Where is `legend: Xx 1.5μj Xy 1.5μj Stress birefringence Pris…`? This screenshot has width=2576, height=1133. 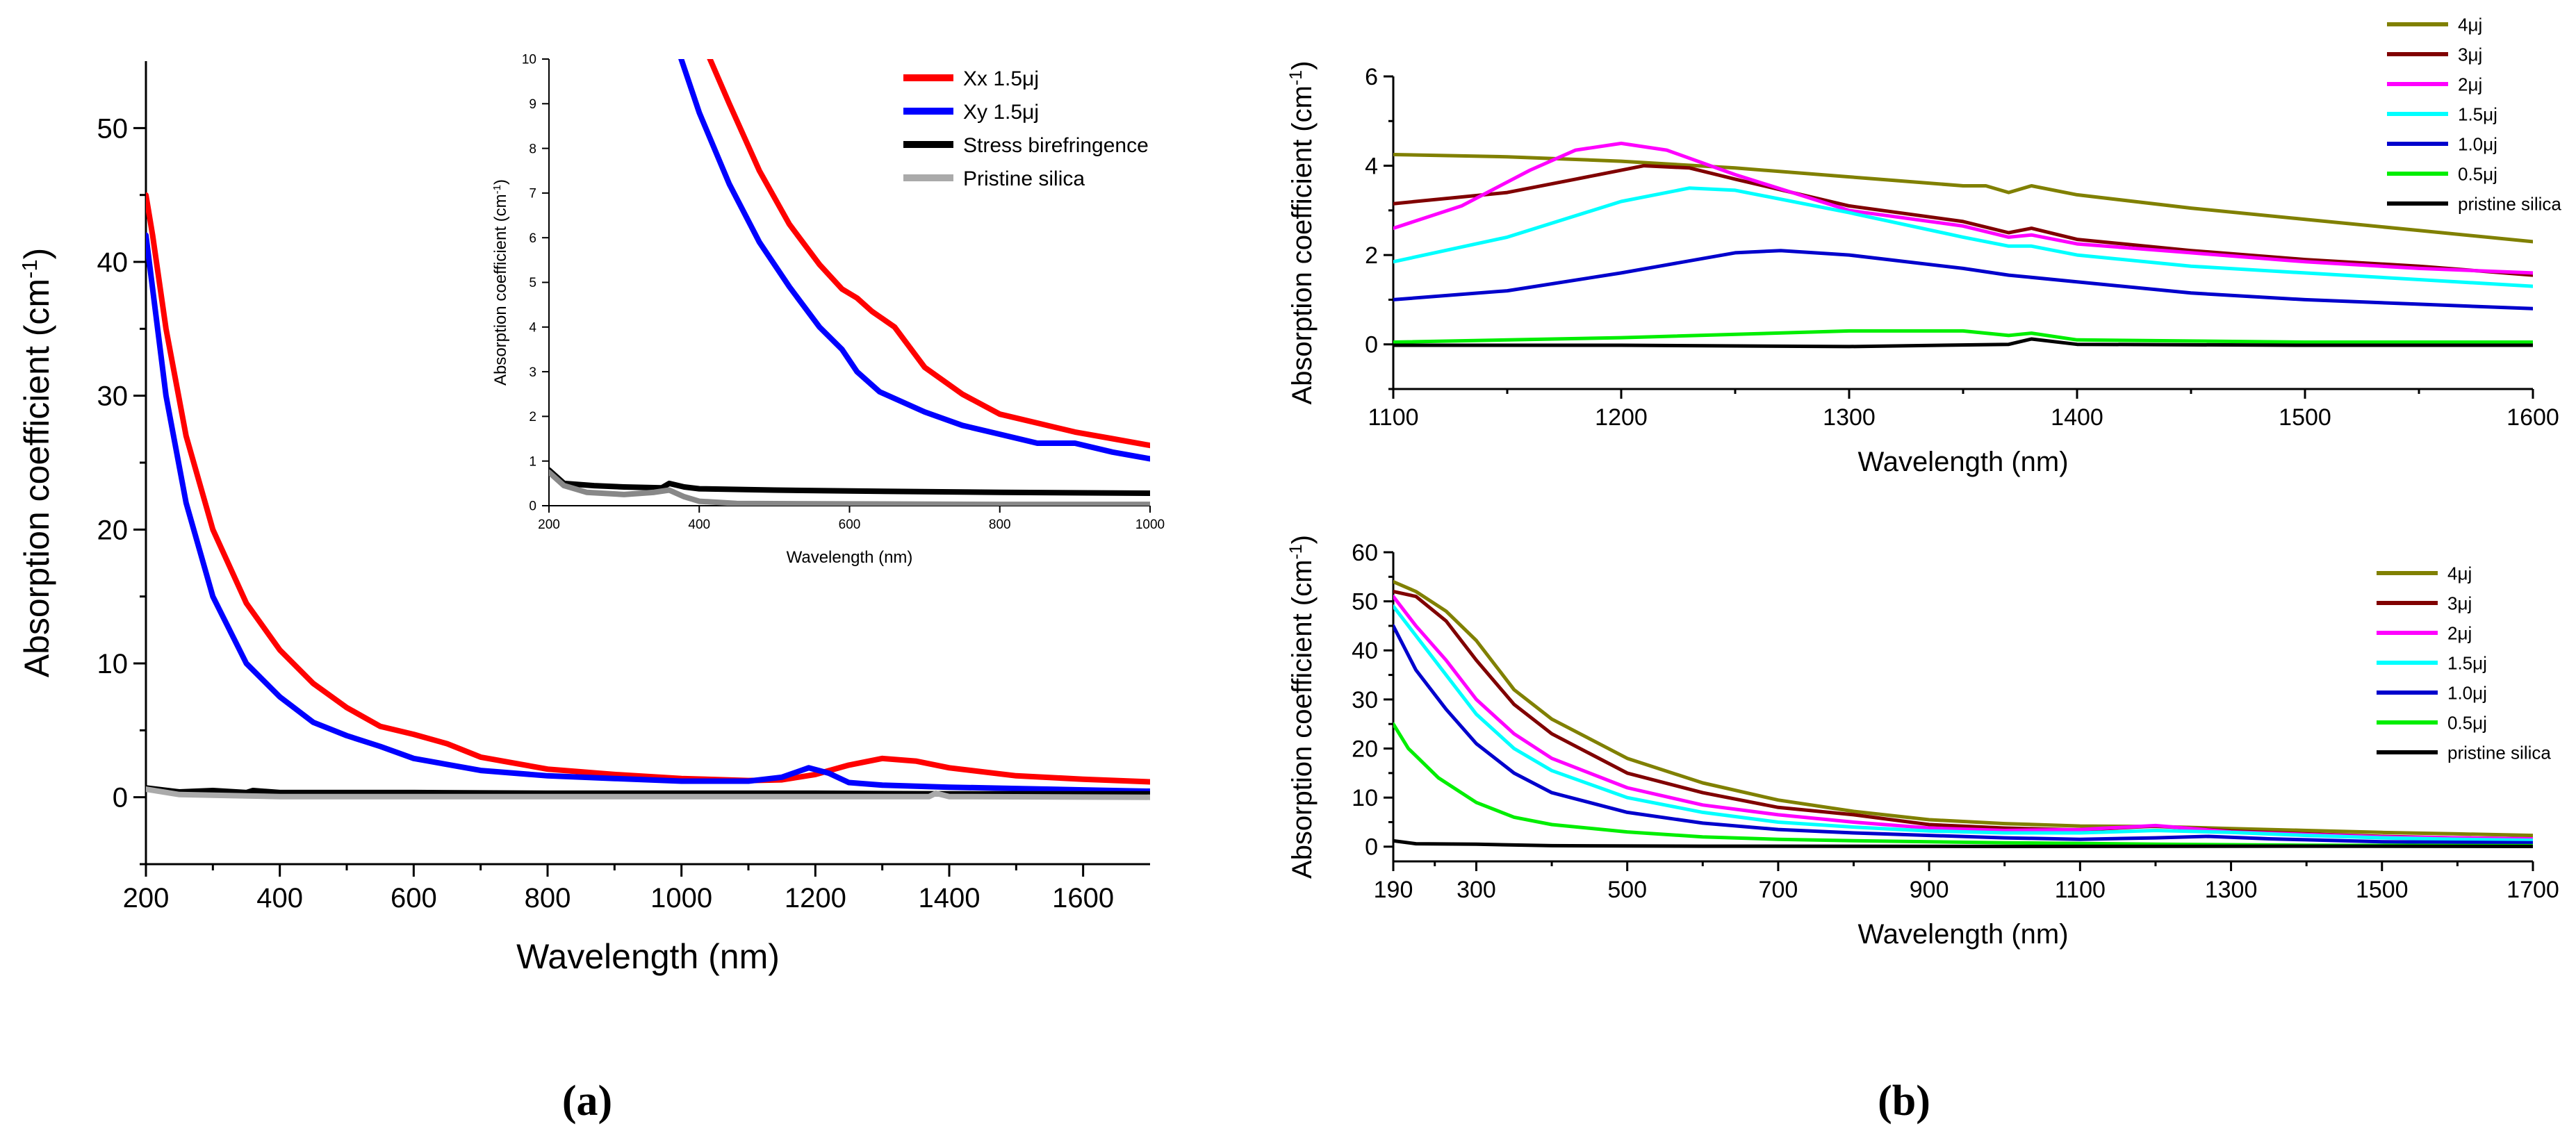 legend: Xx 1.5μj Xy 1.5μj Stress birefringence Pris… is located at coordinates (1026, 128).